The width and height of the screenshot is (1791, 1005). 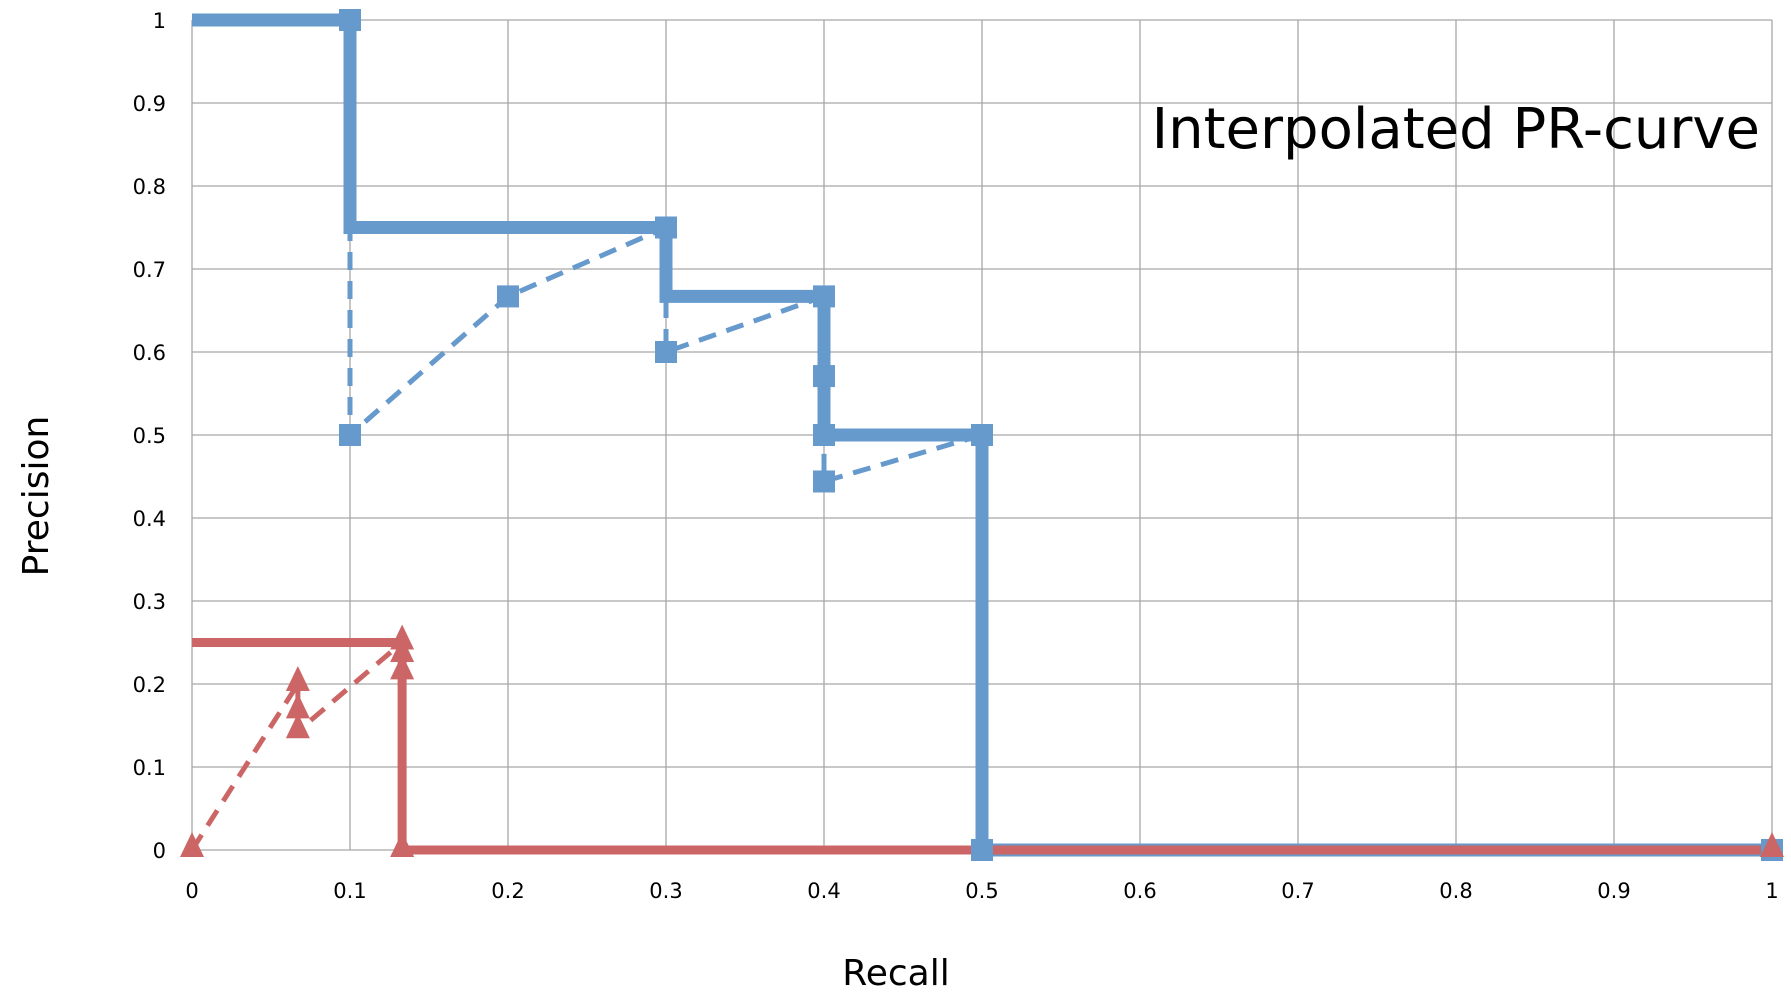 What do you see at coordinates (1456, 129) in the screenshot?
I see `chart-title: Interpolated PR-curve` at bounding box center [1456, 129].